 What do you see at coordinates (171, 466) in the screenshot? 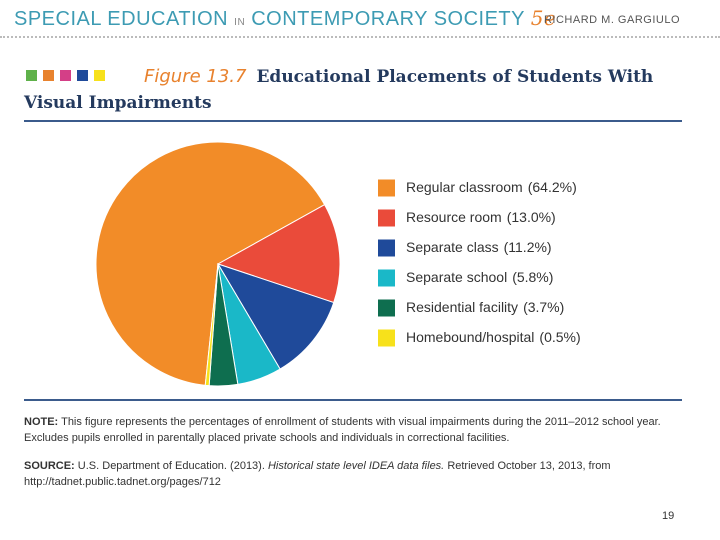
I see `source-text: U.S. Department of Education. (2013).` at bounding box center [171, 466].